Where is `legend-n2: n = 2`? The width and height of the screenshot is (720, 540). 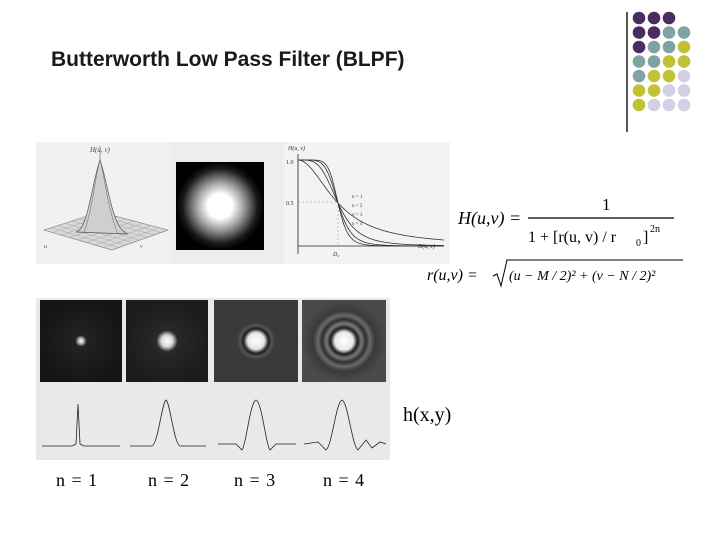
legend-n2: n = 2 is located at coordinates (357, 206).